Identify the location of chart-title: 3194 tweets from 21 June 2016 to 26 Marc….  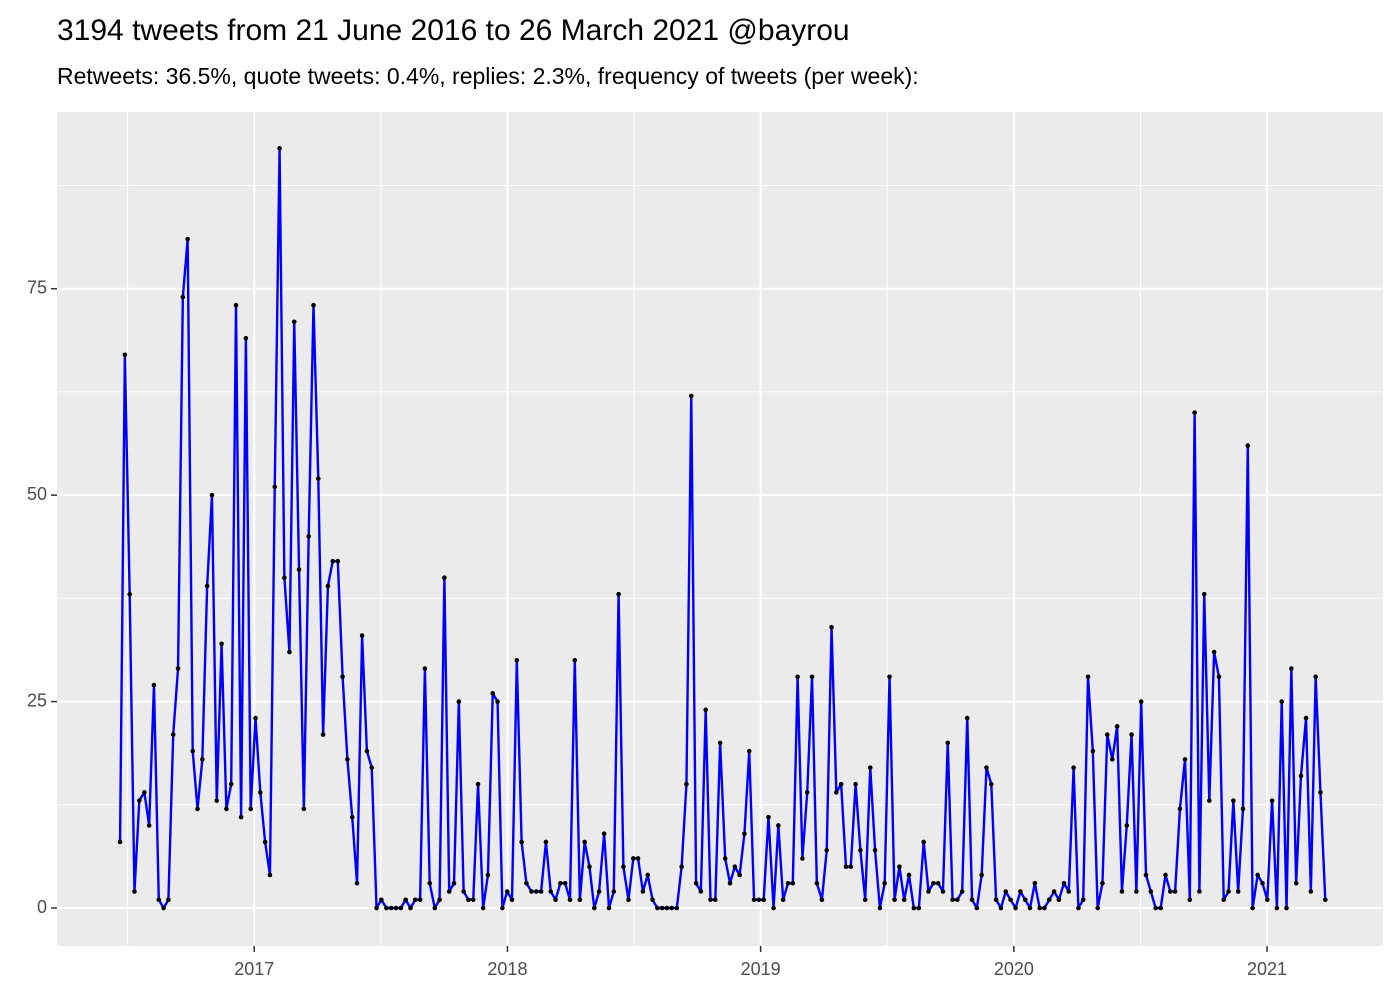
(453, 30).